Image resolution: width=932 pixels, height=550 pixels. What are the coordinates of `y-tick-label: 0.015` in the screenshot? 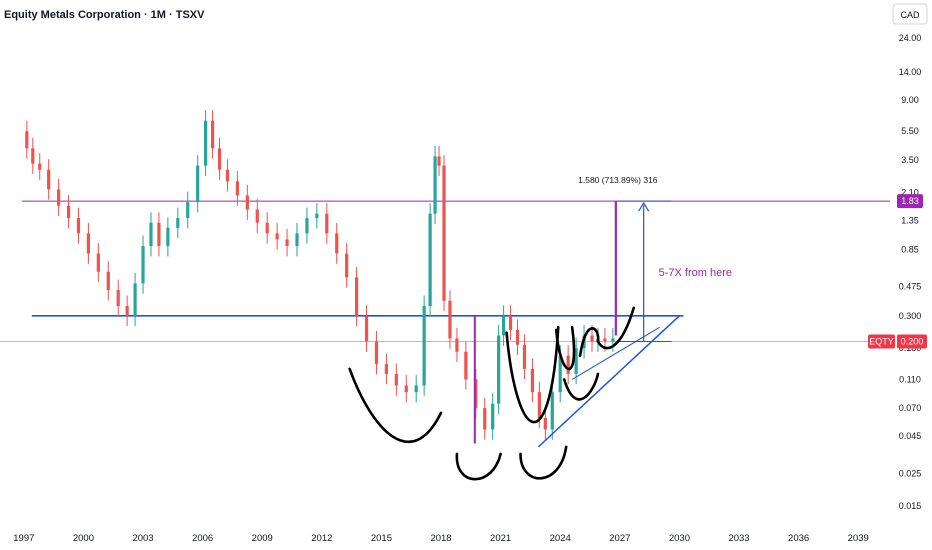 It's located at (910, 506).